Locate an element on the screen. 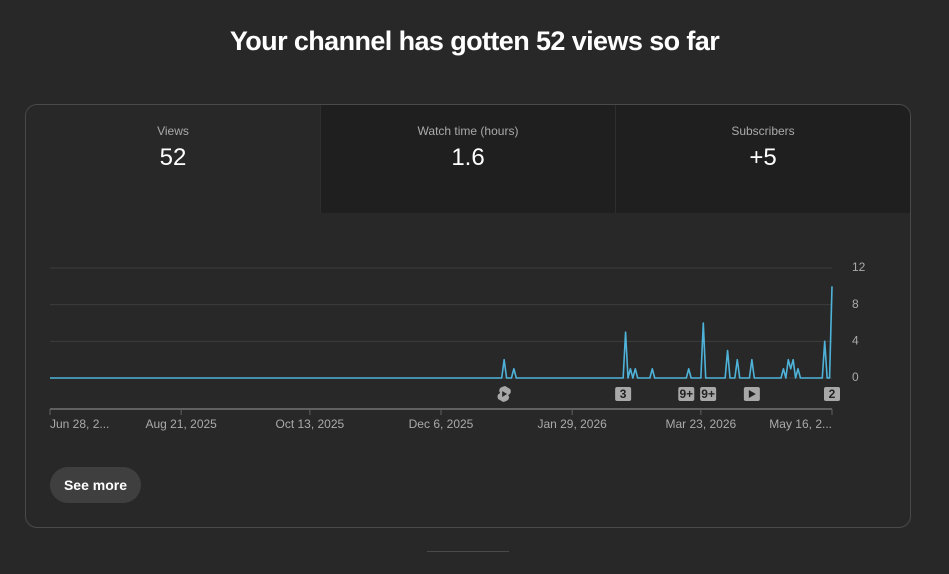 The image size is (949, 574). divider is located at coordinates (468, 551).